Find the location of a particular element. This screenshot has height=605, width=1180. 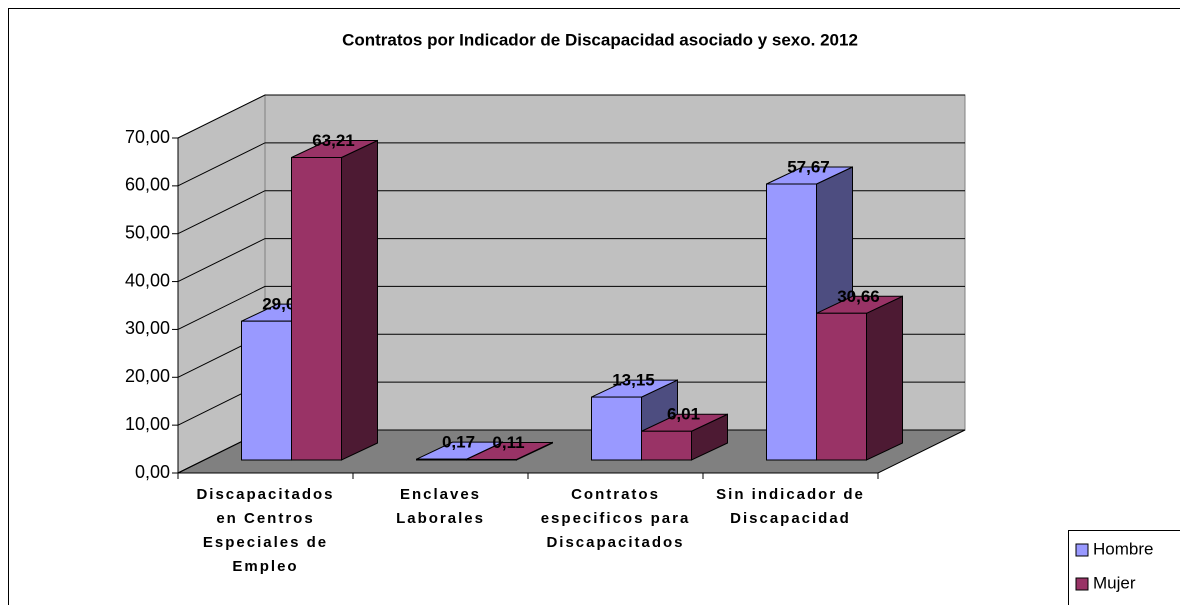

legend-label: Hombre is located at coordinates (1123, 548).